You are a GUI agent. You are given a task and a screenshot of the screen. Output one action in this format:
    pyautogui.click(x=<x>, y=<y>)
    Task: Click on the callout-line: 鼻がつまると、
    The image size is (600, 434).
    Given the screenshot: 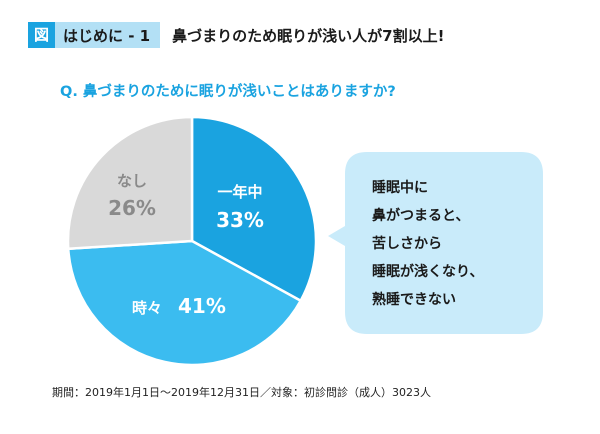 What is the action you would take?
    pyautogui.click(x=421, y=216)
    